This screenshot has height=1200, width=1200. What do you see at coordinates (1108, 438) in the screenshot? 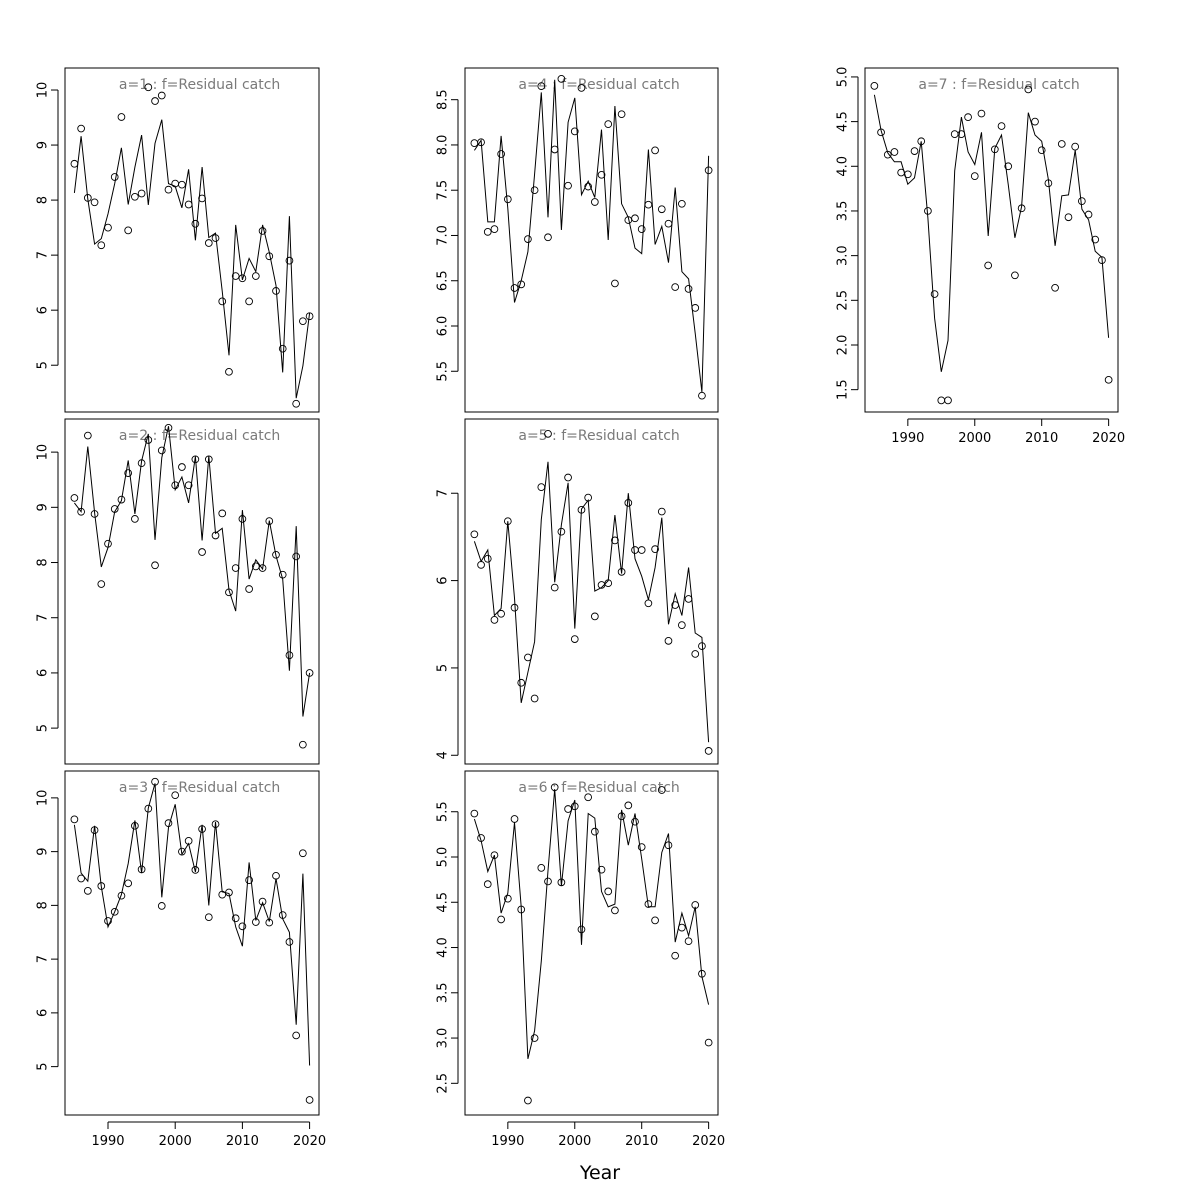
I see `x-tick-label: 2020` at bounding box center [1108, 438].